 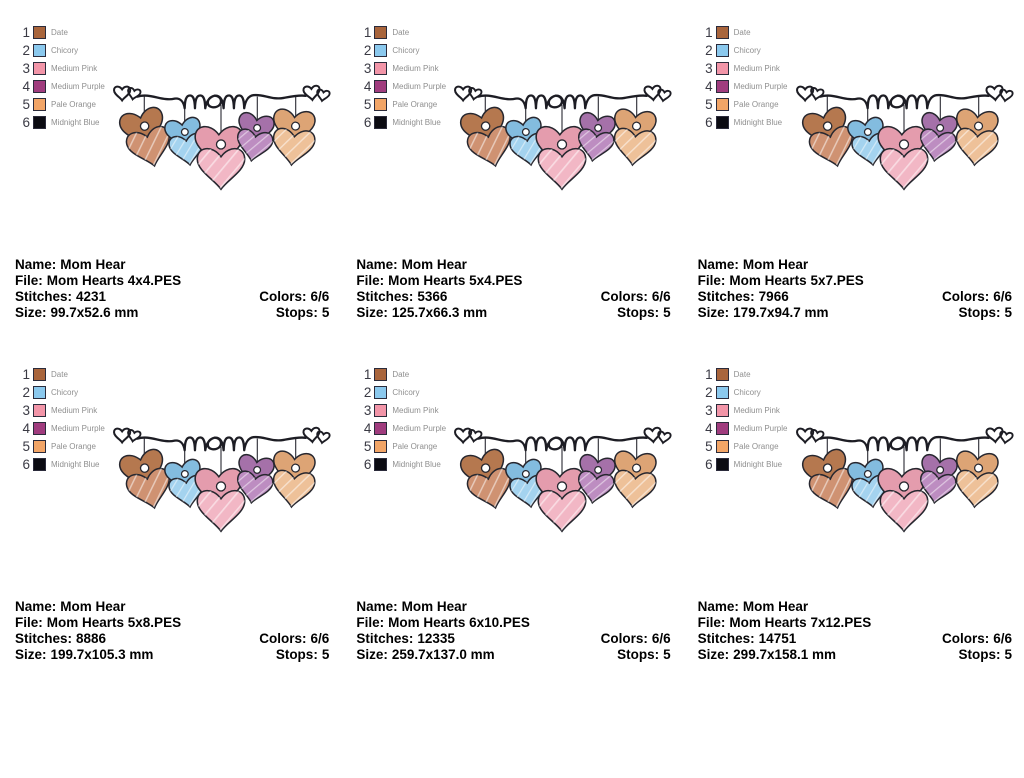 What do you see at coordinates (61, 296) in the screenshot?
I see `stitch-count: Stitches: 4231` at bounding box center [61, 296].